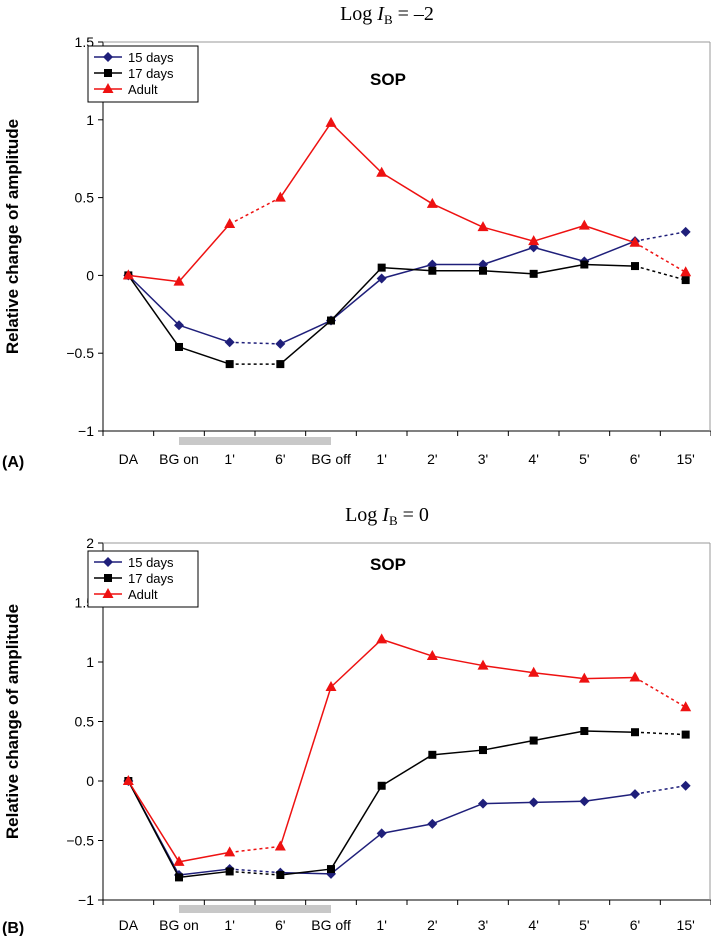  I want to click on legend-entry: Adult, so click(143, 594).